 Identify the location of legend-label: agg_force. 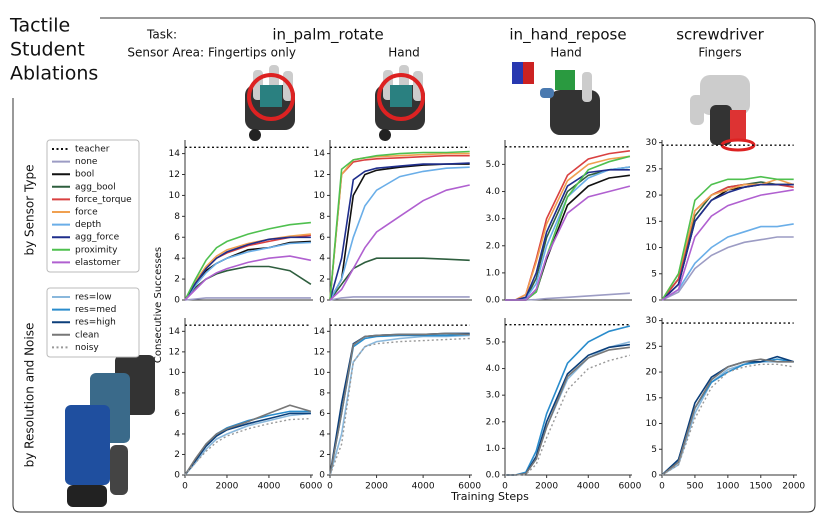
(97, 238).